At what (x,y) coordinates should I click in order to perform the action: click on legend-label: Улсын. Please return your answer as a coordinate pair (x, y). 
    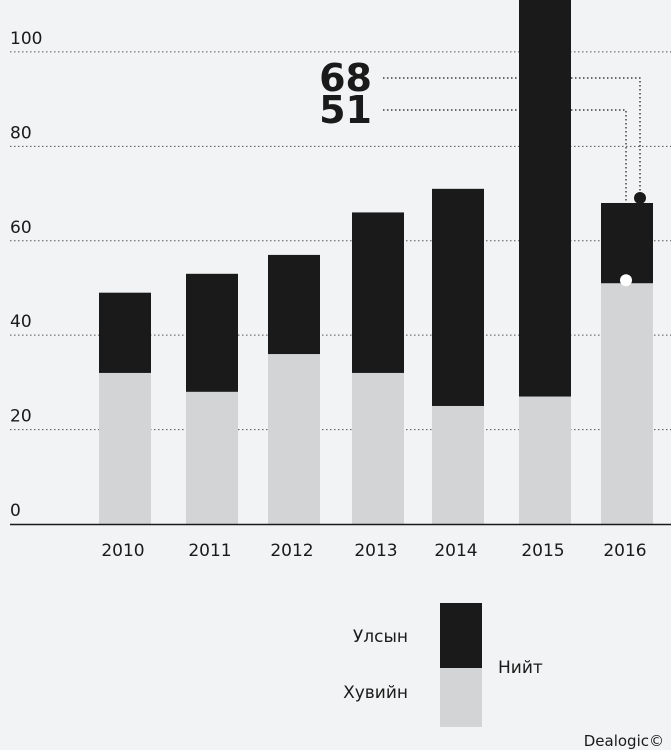
    Looking at the image, I should click on (380, 637).